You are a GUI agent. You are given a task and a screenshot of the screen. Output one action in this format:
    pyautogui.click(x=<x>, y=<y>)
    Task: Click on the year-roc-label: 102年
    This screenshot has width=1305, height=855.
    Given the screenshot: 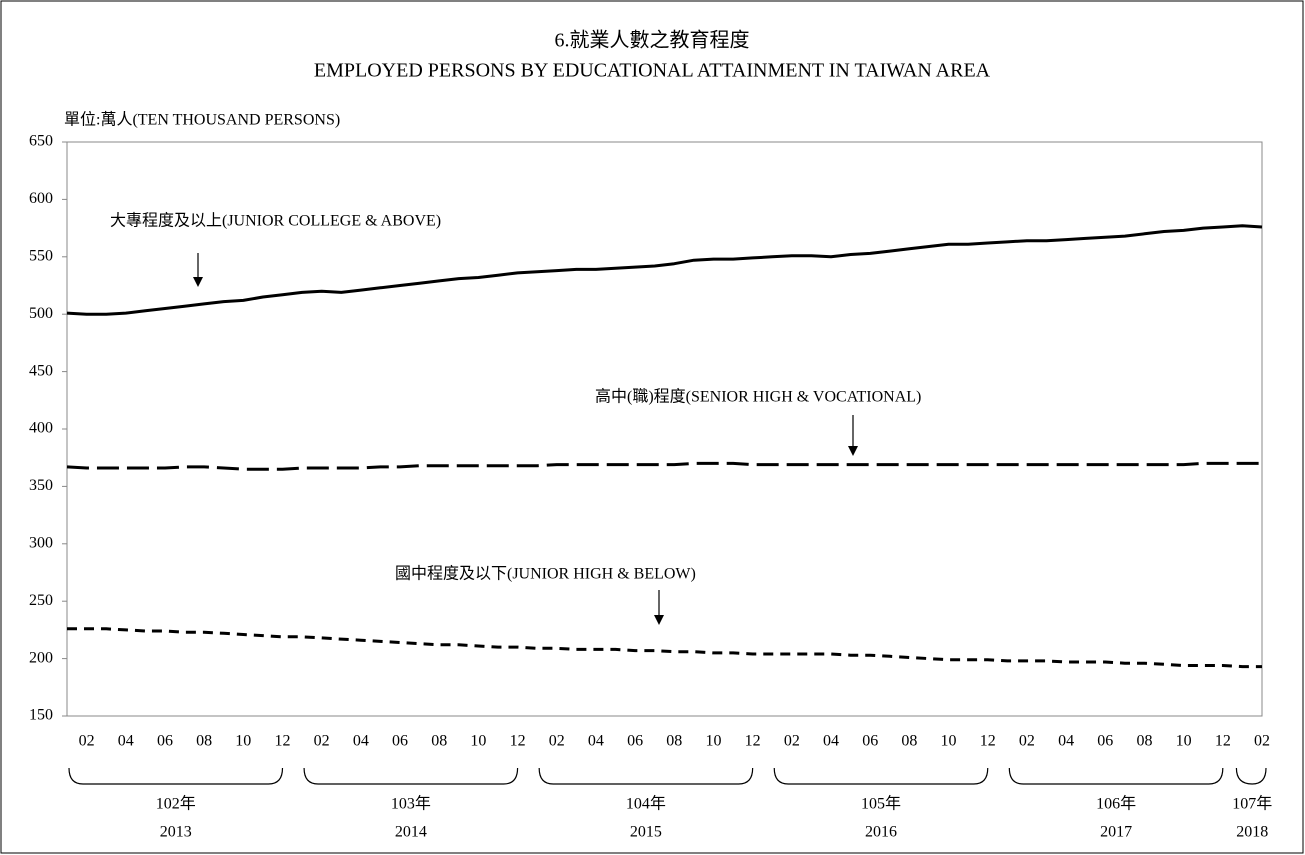 What is the action you would take?
    pyautogui.click(x=176, y=804)
    